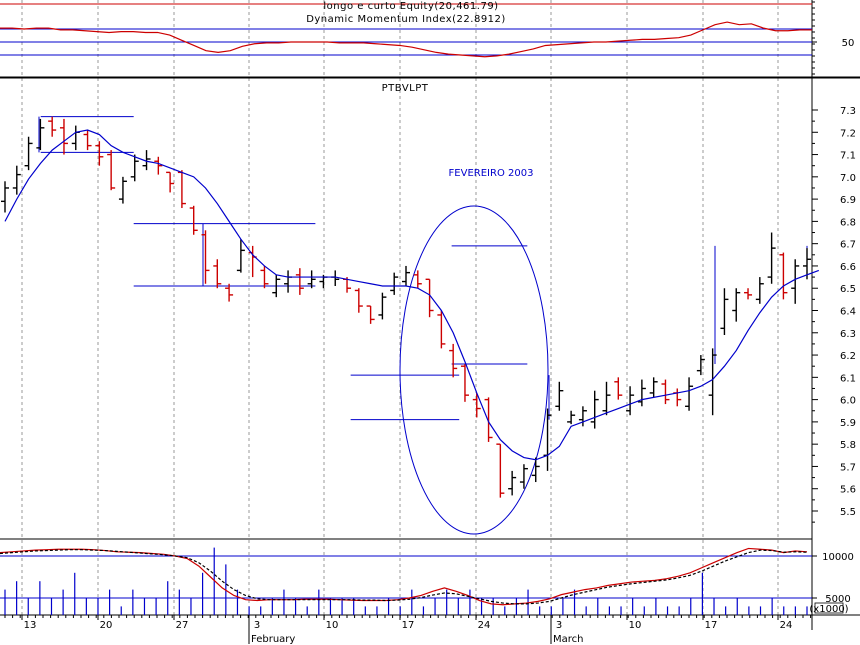  I want to click on price-tick-label: 6.6, so click(848, 267).